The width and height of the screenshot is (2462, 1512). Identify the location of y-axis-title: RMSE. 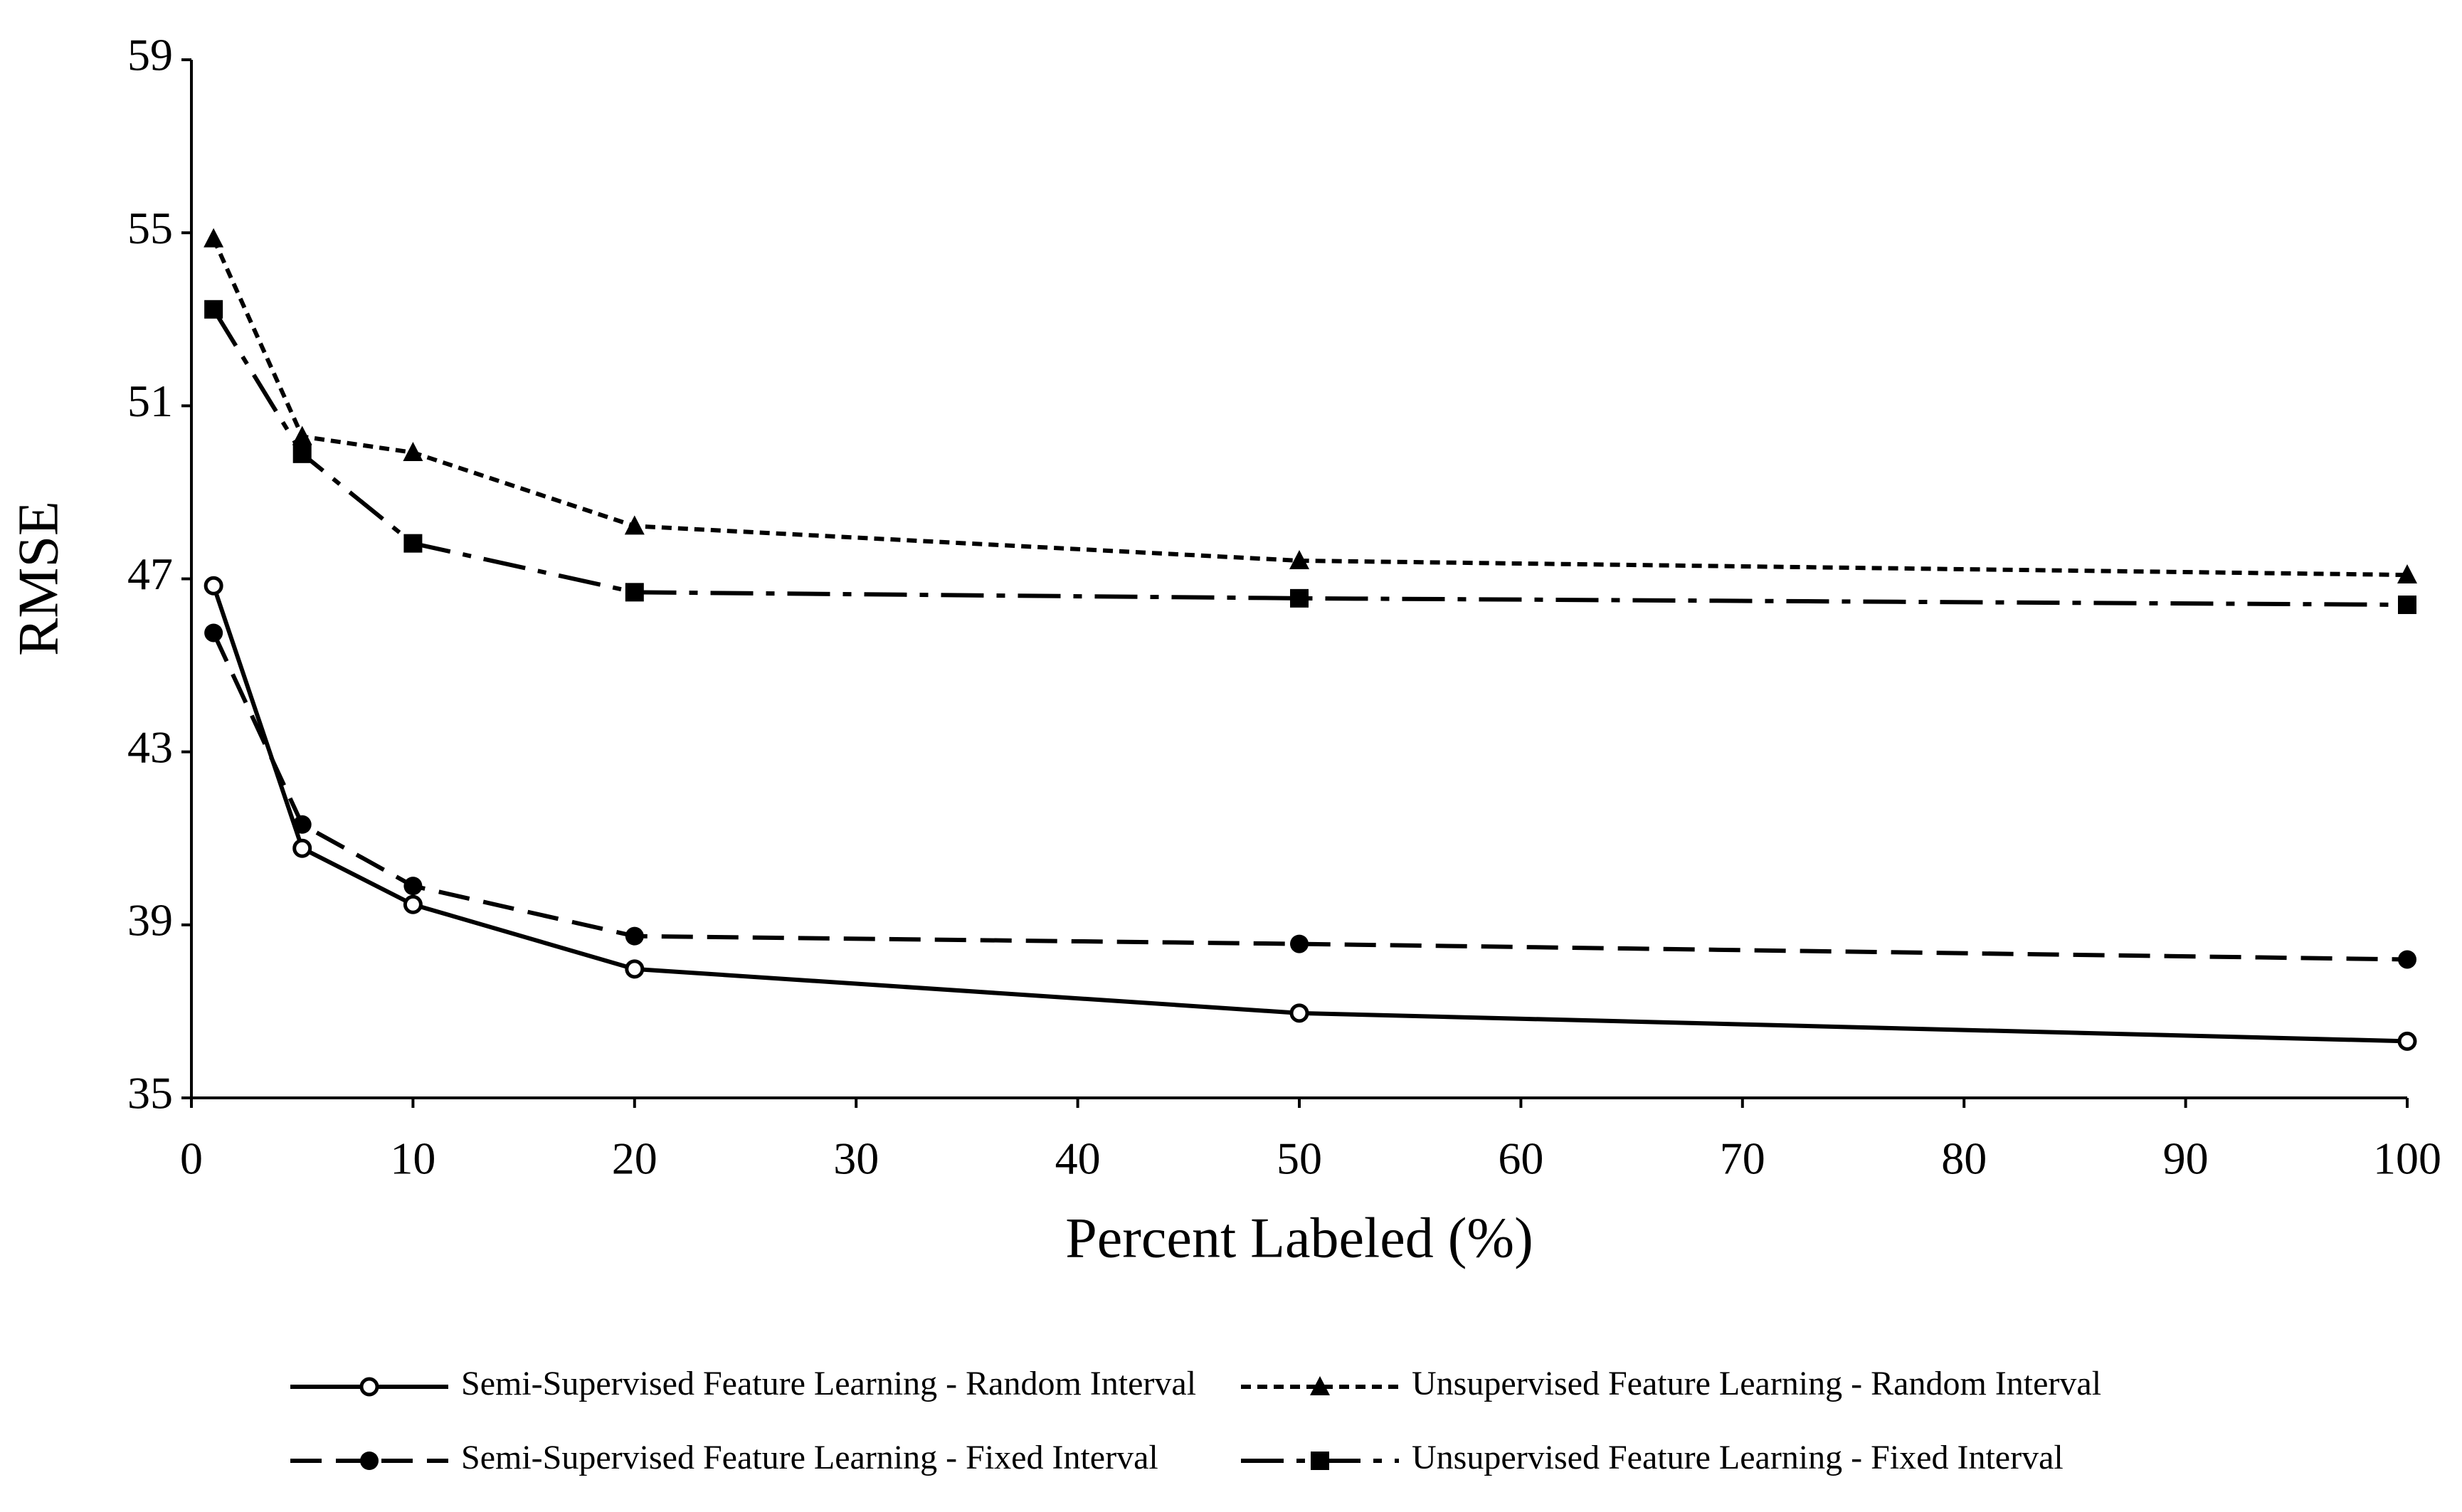
(38, 578).